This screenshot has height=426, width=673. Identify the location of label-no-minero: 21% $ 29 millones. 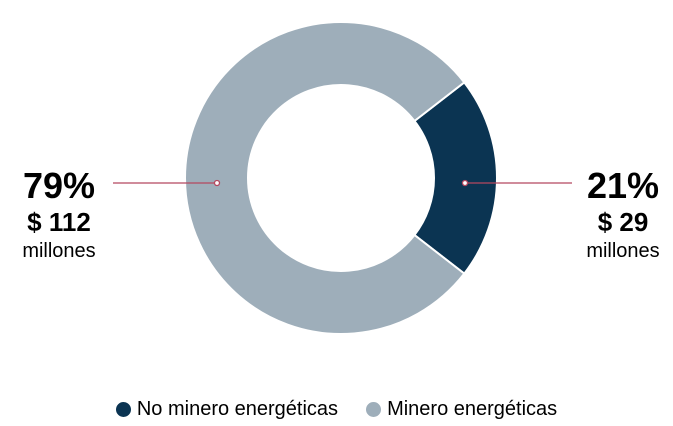
(623, 215).